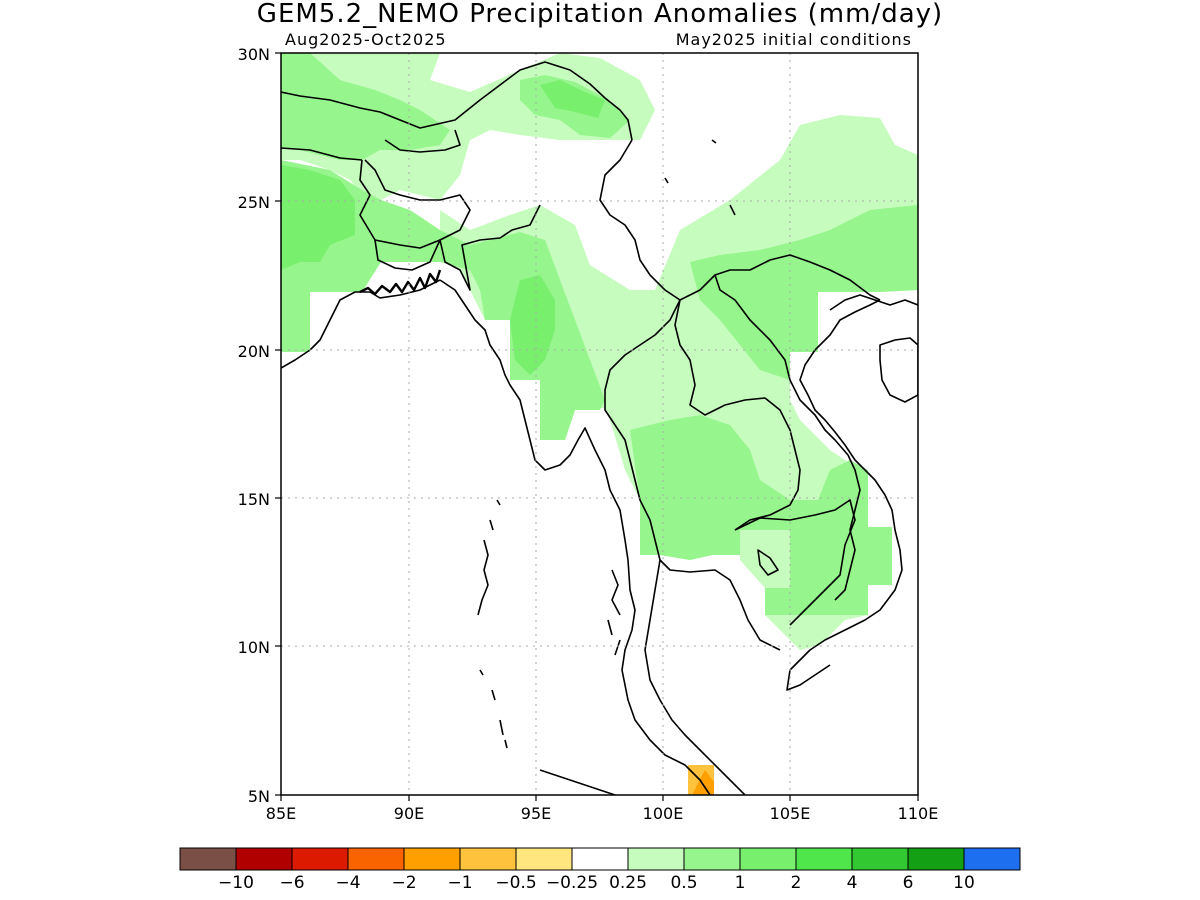 The height and width of the screenshot is (900, 1200). I want to click on border-north, so click(457, 101).